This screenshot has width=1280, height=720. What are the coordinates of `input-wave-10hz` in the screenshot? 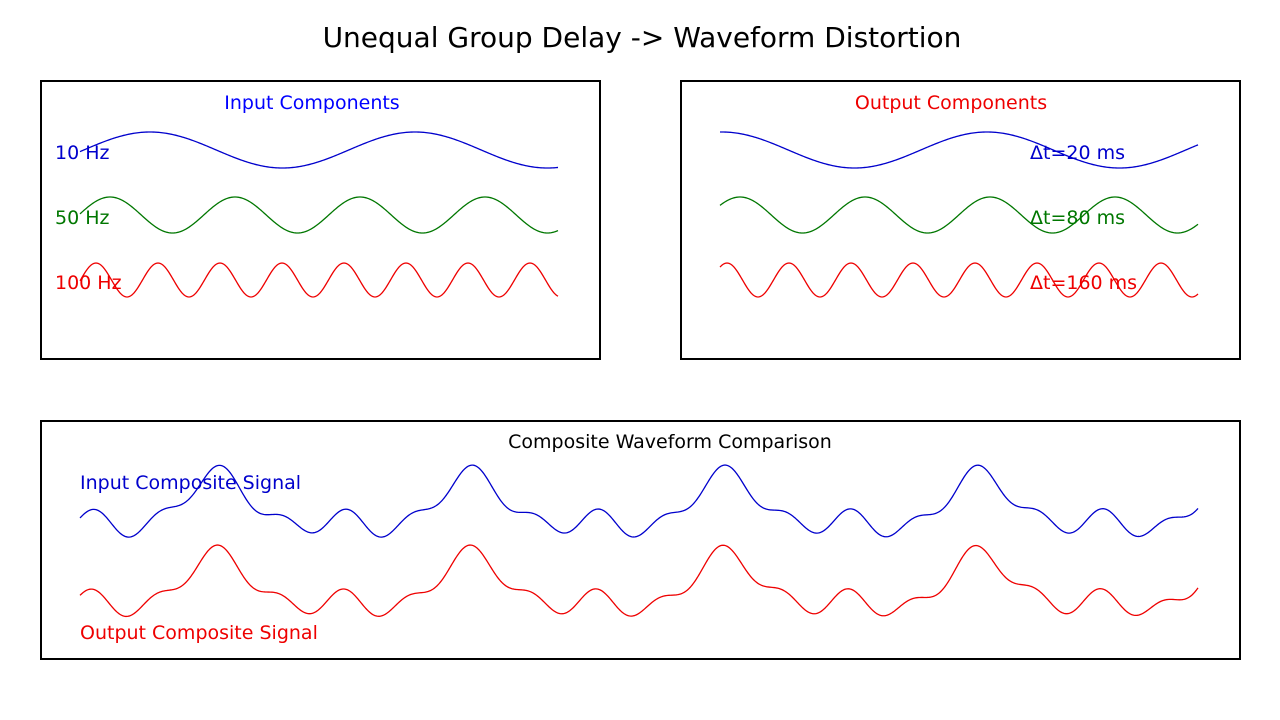 It's located at (319, 150).